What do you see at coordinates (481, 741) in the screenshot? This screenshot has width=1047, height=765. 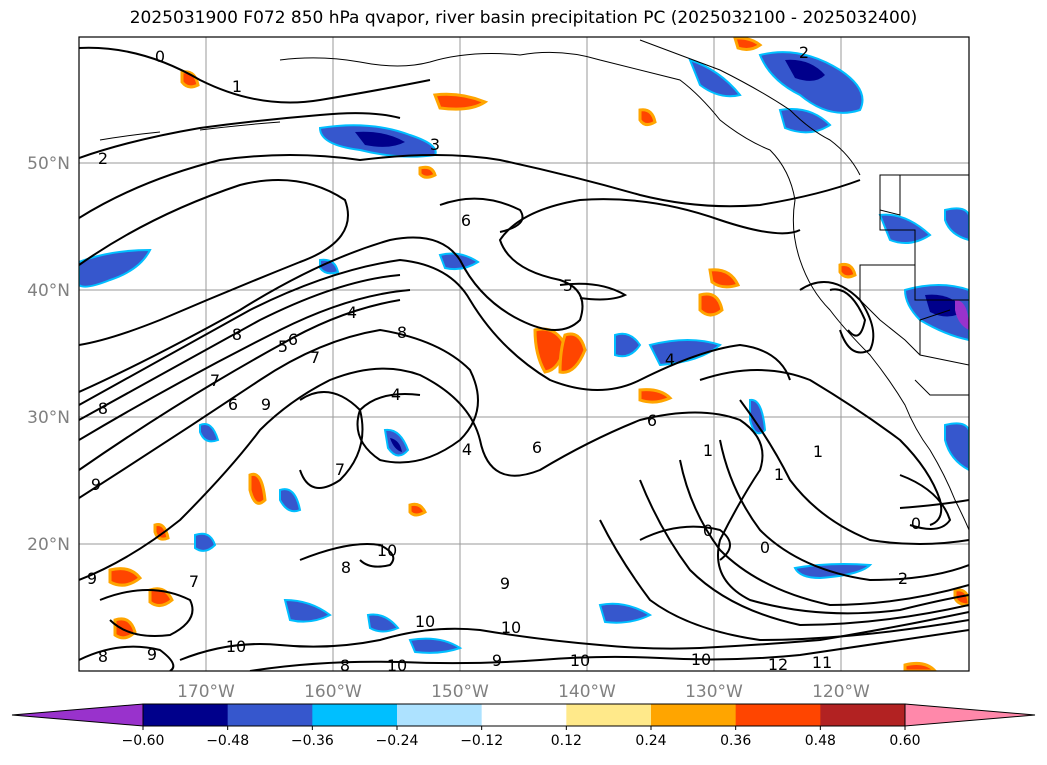 I see `colorbar-tick-label: −0.12` at bounding box center [481, 741].